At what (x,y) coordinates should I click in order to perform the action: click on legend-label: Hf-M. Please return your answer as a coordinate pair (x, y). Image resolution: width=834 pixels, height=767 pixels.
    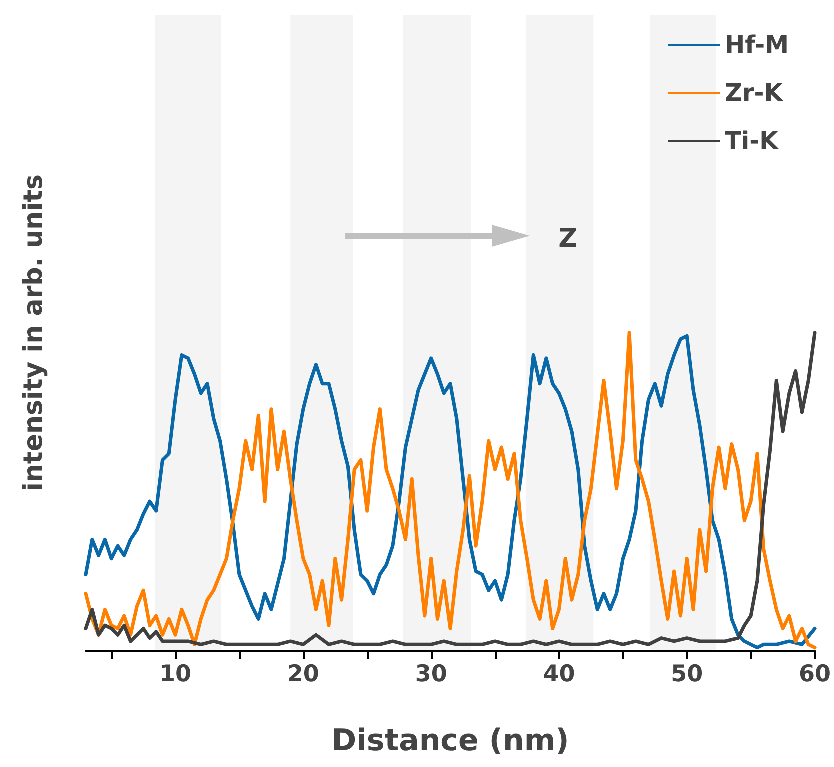
    Looking at the image, I should click on (757, 45).